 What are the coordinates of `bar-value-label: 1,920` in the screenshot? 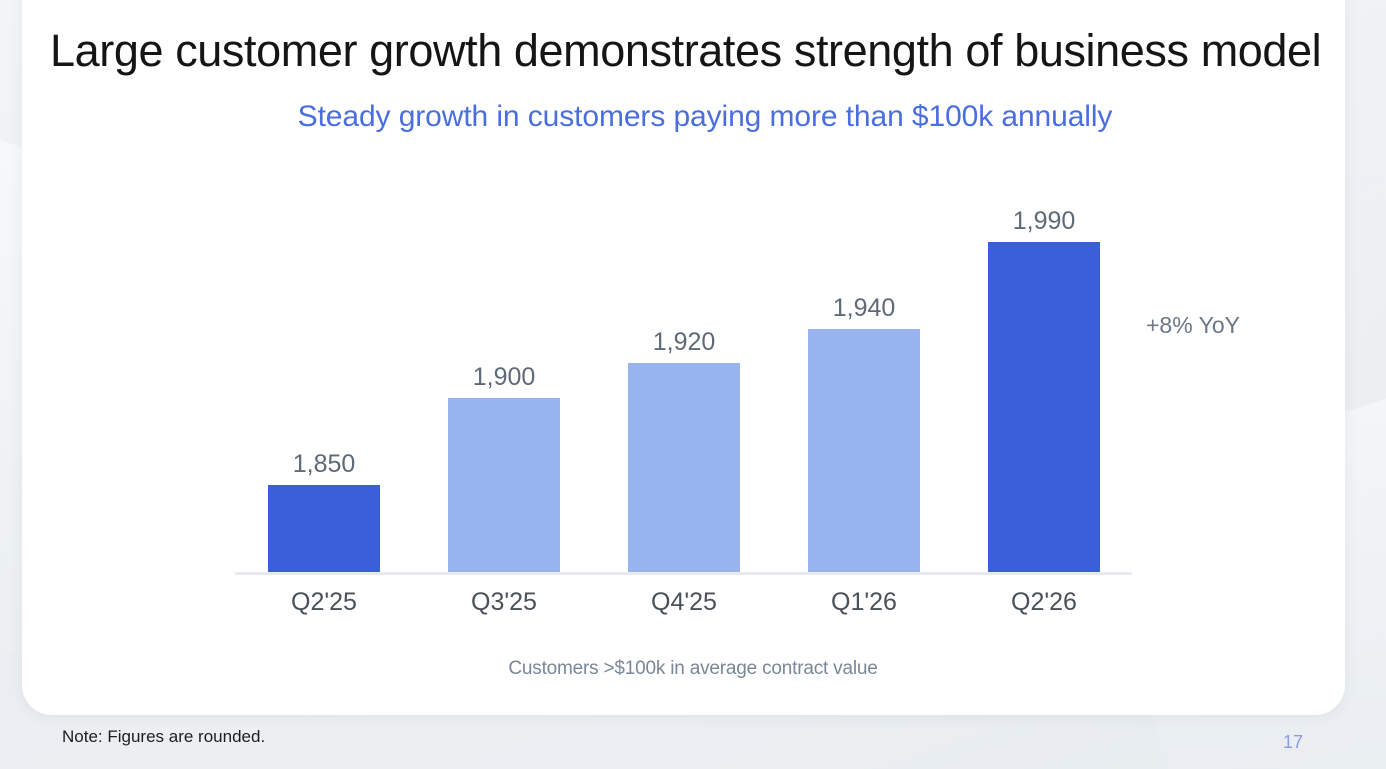 It's located at (684, 342).